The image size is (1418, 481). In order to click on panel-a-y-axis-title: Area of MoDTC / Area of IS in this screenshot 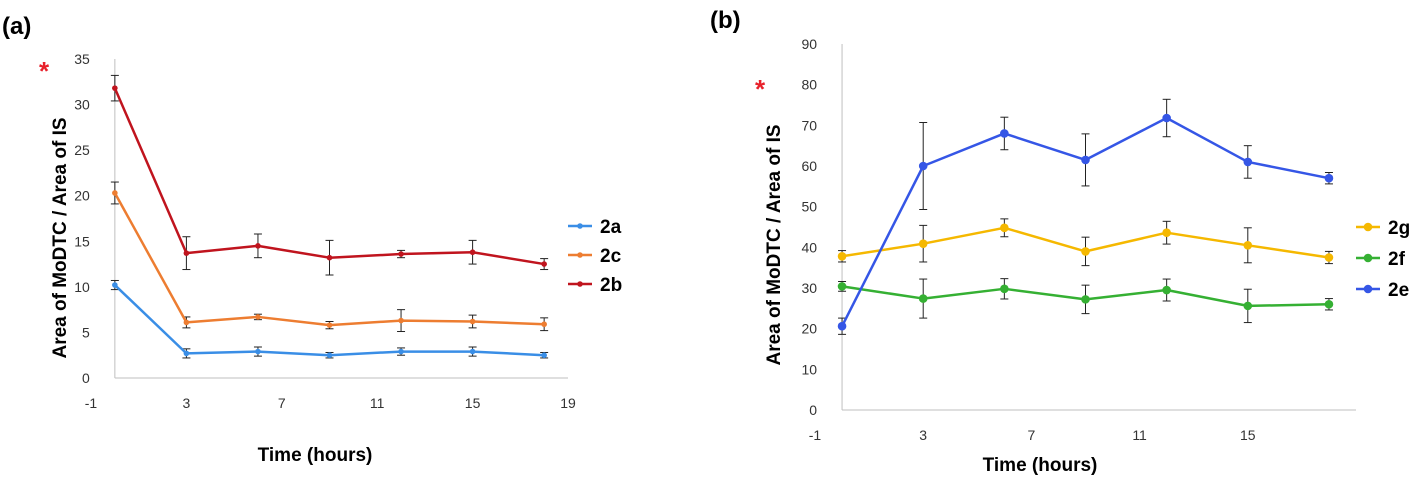, I will do `click(60, 237)`.